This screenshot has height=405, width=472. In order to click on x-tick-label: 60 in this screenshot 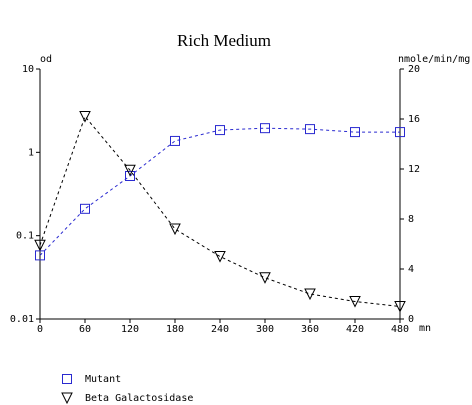, I will do `click(85, 329)`.